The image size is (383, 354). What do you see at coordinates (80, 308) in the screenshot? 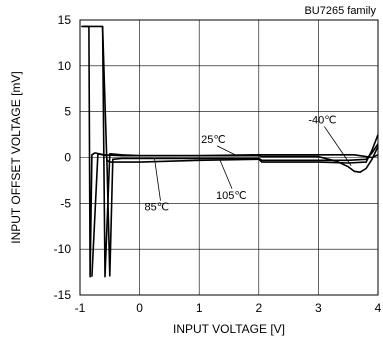
I see `x-tick-label: -1` at bounding box center [80, 308].